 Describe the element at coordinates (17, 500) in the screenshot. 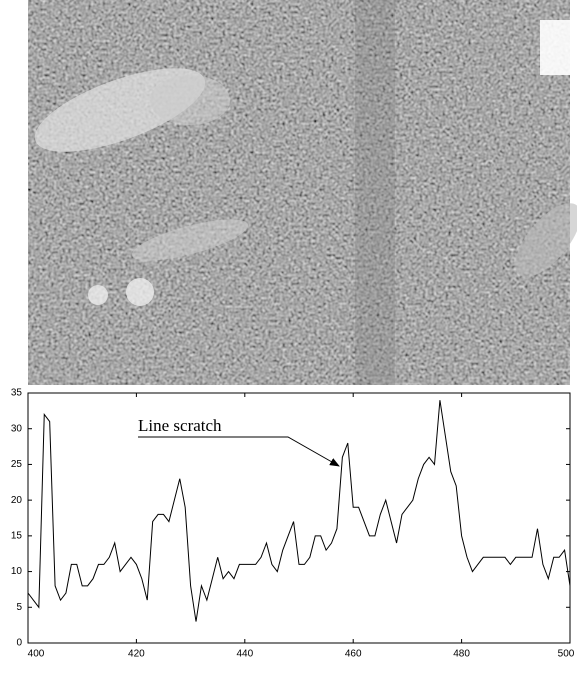

I see `y-tick-label: 20` at that location.